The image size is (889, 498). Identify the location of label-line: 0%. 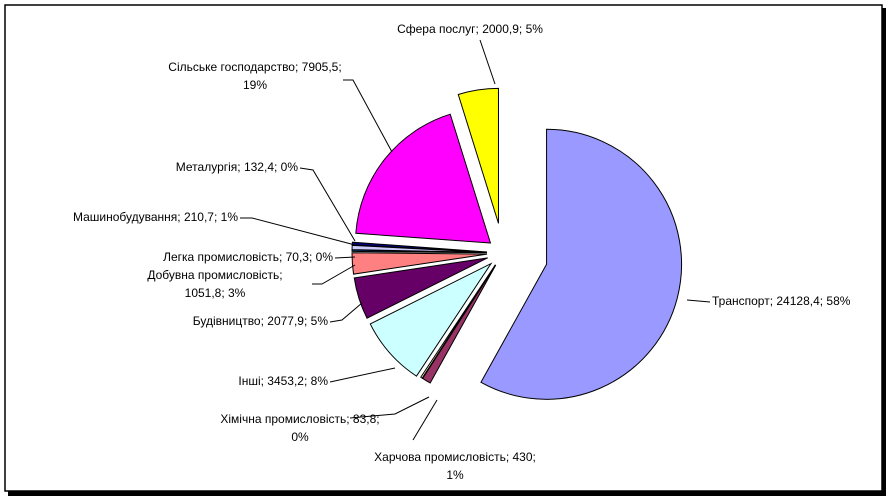
(300, 437).